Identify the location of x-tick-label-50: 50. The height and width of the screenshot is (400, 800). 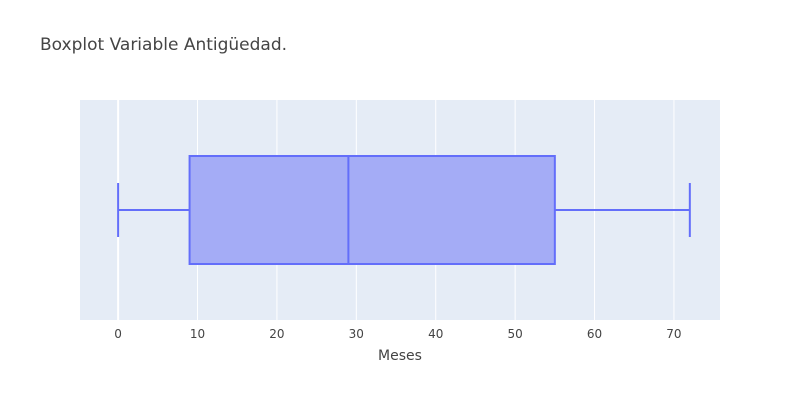
(514, 334).